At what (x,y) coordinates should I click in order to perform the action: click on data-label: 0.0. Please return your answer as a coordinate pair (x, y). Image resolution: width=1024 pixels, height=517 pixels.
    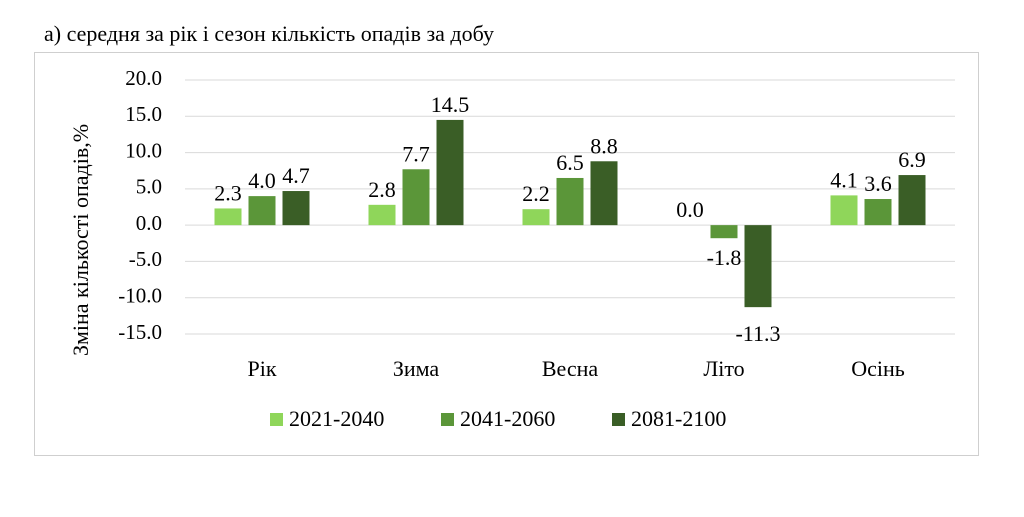
    Looking at the image, I should click on (690, 209).